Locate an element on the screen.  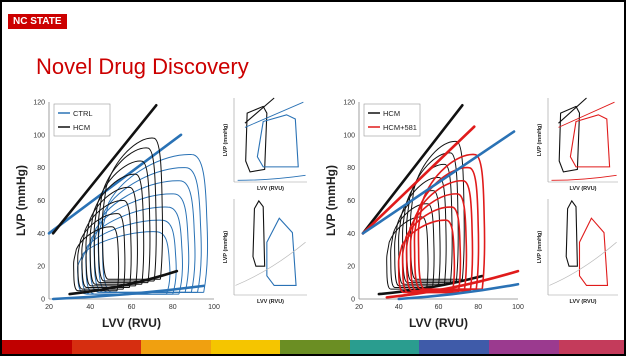
inset-espvr-black is located at coordinates (259, 110).